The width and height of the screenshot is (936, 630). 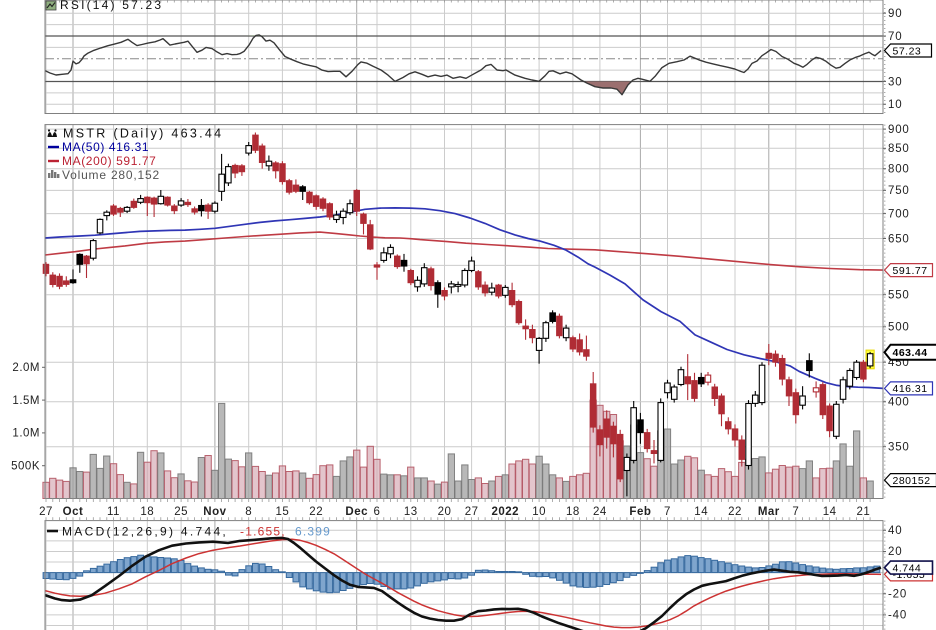 I want to click on svg-text: Mar, so click(x=769, y=512).